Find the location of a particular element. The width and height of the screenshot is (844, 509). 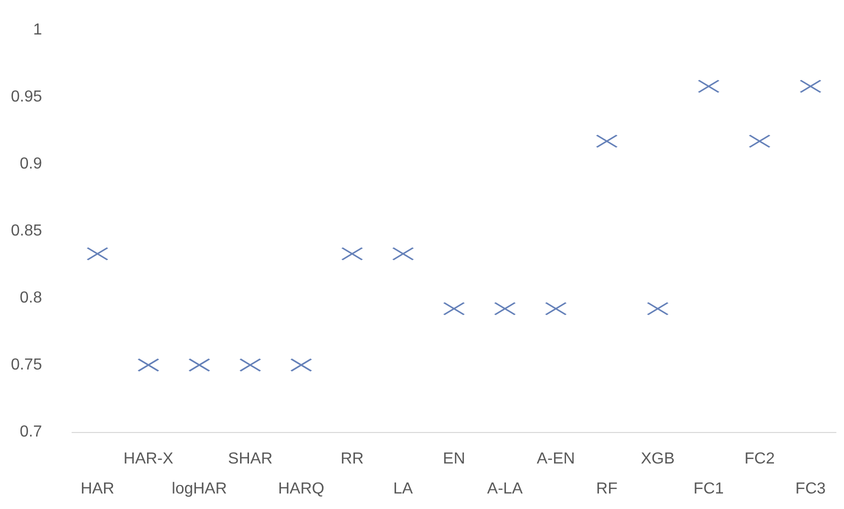

x-tick-label: HARQ is located at coordinates (301, 489).